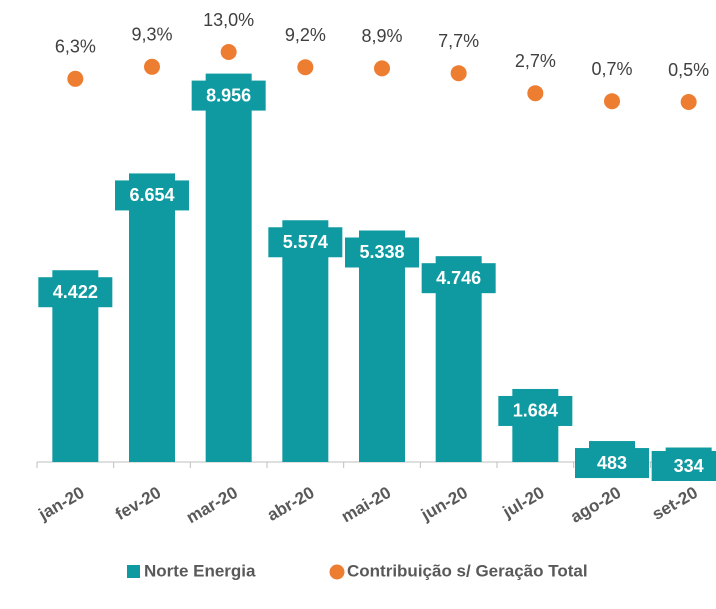  Describe the element at coordinates (228, 20) in the screenshot. I see `data-label: 13,0%` at that location.